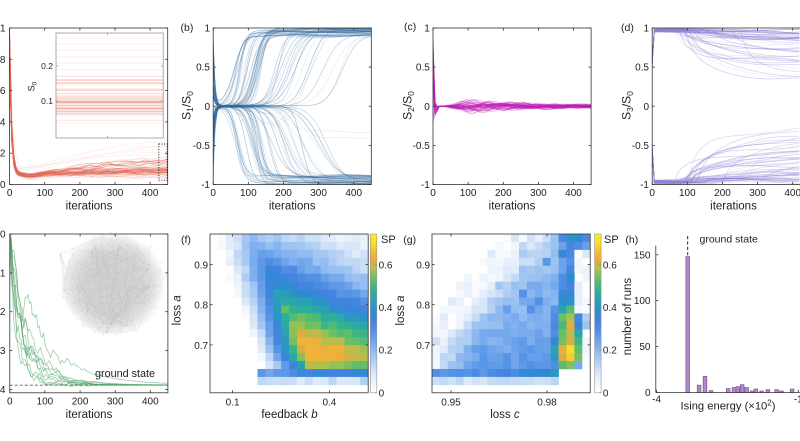 The width and height of the screenshot is (800, 441). I want to click on svg-text: S1/S0, so click(188, 105).